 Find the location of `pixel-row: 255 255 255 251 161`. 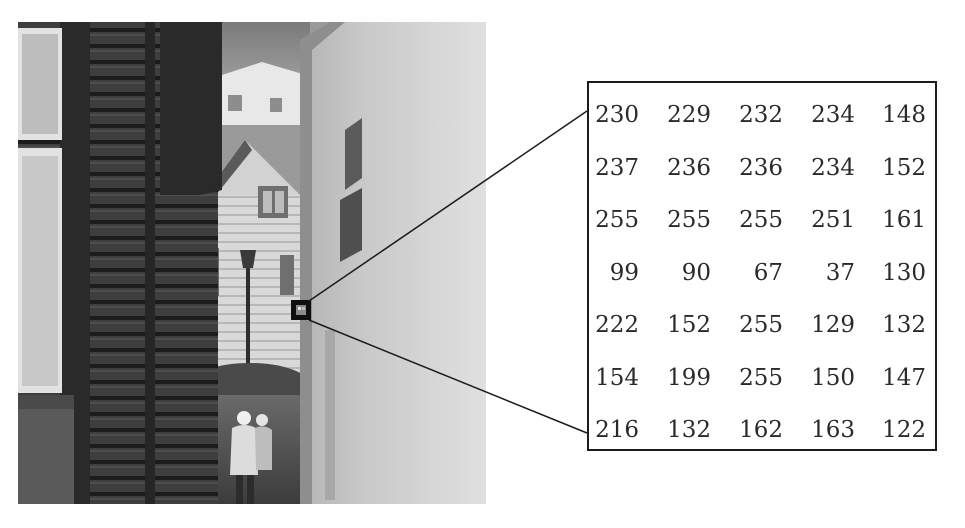

pixel-row: 255 255 255 251 161 is located at coordinates (762, 220).